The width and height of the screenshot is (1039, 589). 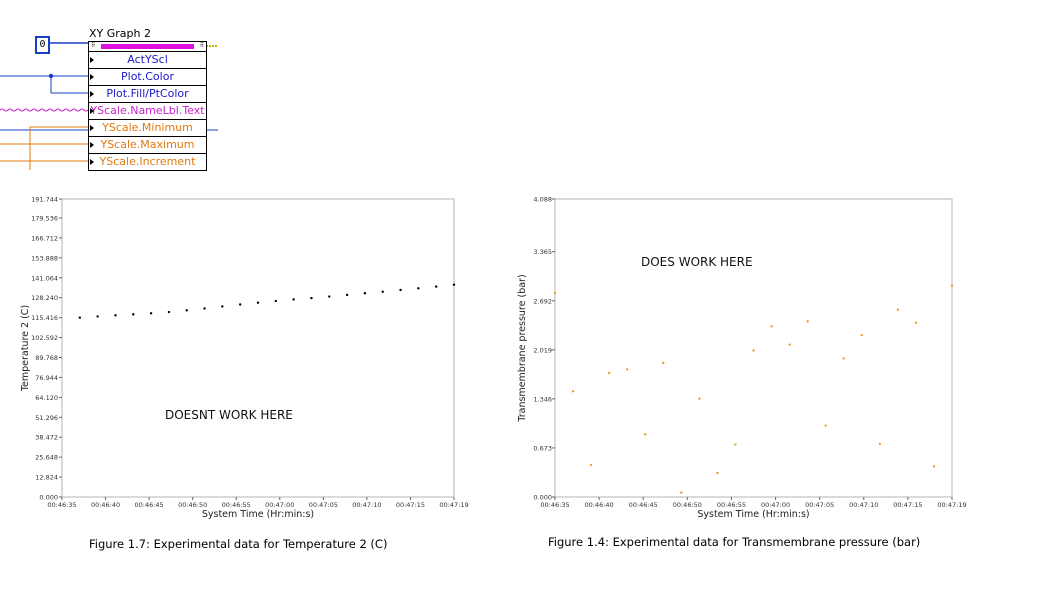 I want to click on property-row: YScale.Increment, so click(x=147, y=162).